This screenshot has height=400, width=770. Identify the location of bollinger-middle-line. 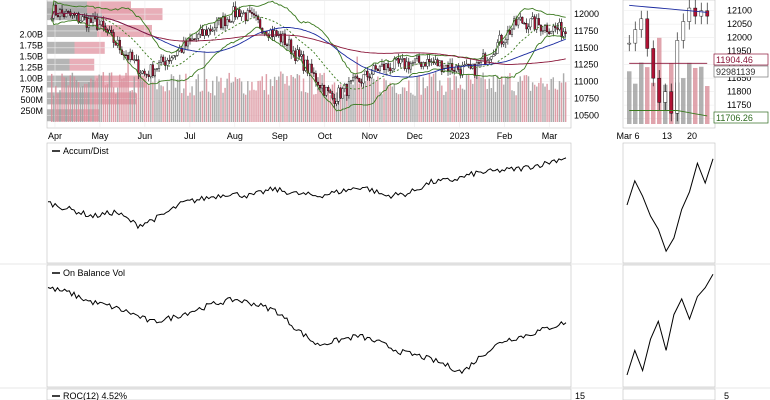
(308, 50).